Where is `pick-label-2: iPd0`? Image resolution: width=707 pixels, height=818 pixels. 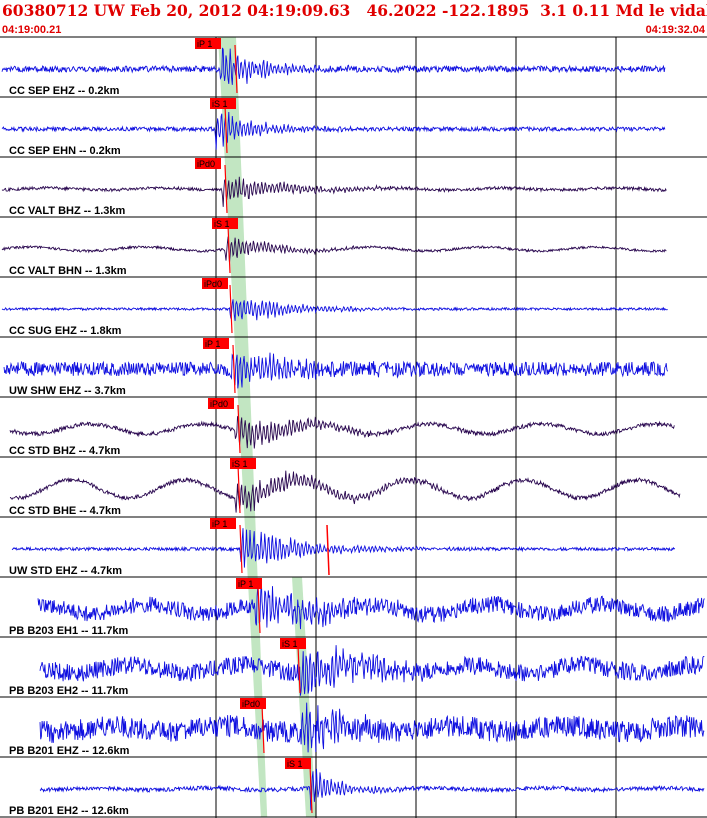 pick-label-2: iPd0 is located at coordinates (206, 164).